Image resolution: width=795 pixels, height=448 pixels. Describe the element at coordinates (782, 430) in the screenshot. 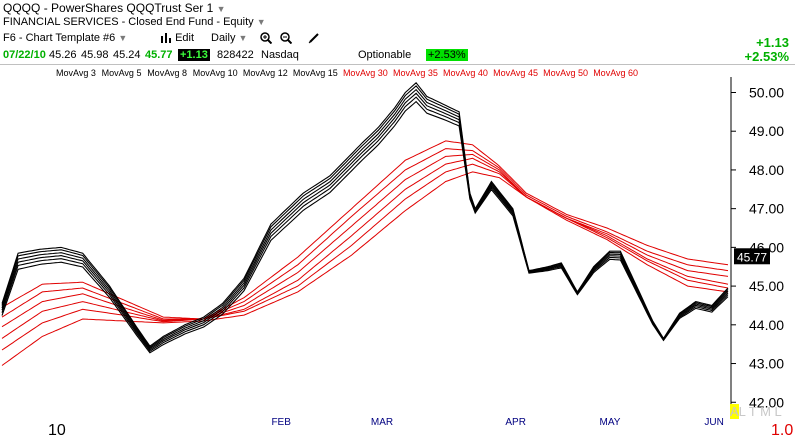

I see `scale-readout: 1.0` at that location.